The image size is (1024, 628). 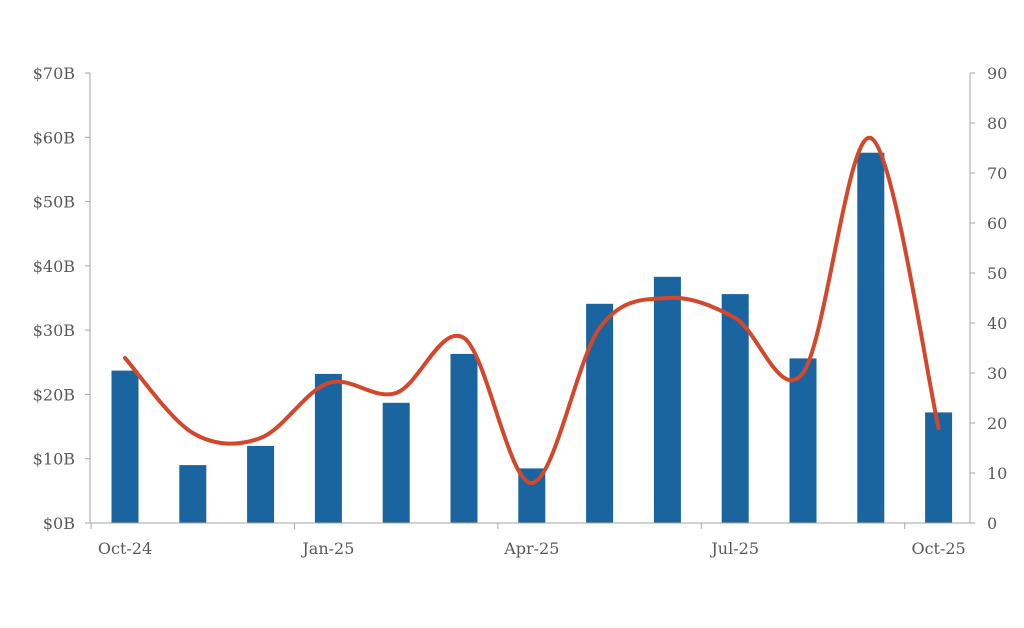 What do you see at coordinates (997, 423) in the screenshot?
I see `right-tick-label: 20` at bounding box center [997, 423].